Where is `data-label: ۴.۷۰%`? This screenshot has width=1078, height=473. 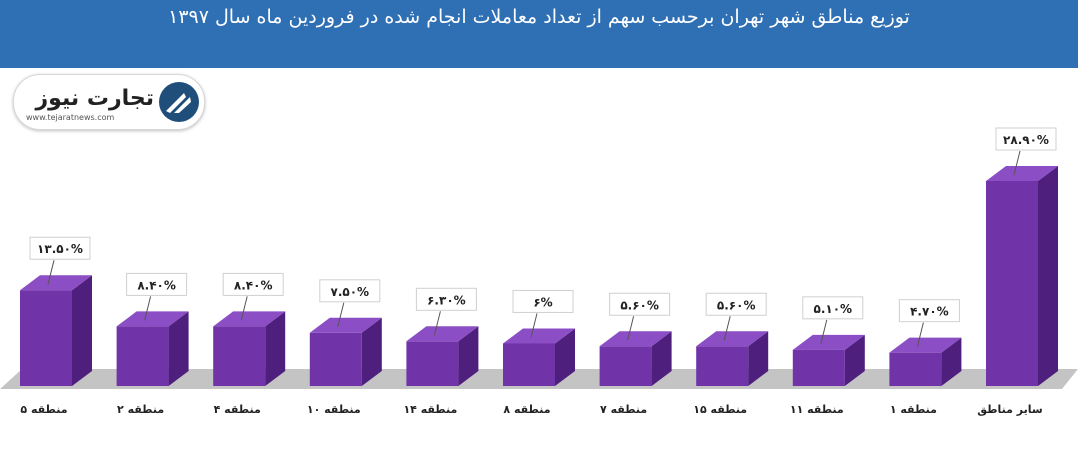
data-label: ۴.۷۰% is located at coordinates (929, 312).